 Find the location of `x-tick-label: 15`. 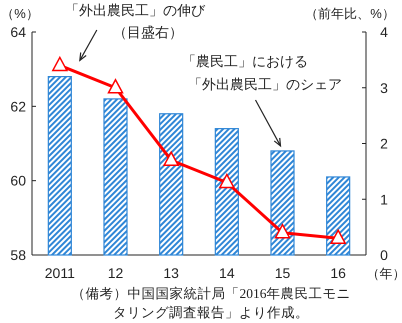

x-tick-label: 15 is located at coordinates (282, 273).